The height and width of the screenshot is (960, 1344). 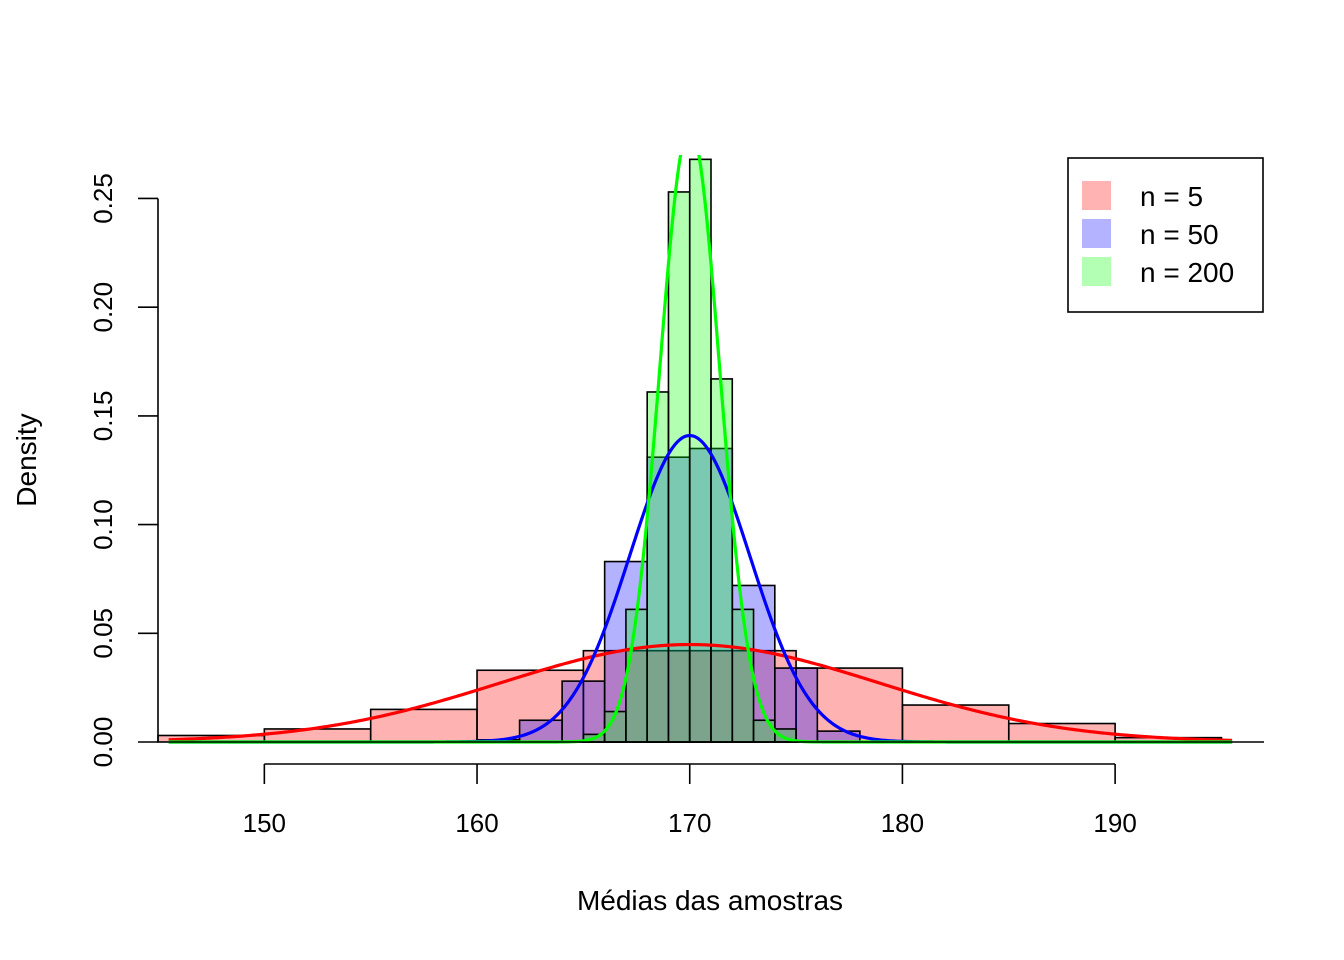 I want to click on legend: n = 5 n = 50 n = 200, so click(x=1165, y=235).